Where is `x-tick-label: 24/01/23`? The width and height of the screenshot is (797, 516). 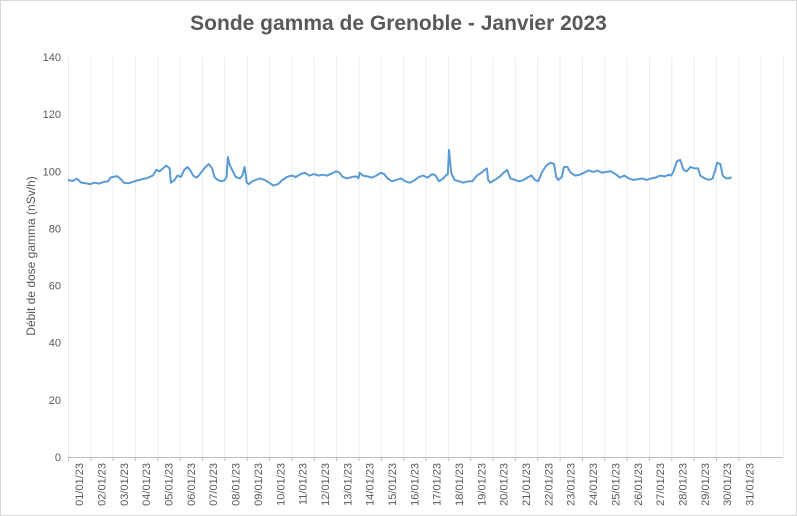
x-tick-label: 24/01/23 is located at coordinates (594, 484).